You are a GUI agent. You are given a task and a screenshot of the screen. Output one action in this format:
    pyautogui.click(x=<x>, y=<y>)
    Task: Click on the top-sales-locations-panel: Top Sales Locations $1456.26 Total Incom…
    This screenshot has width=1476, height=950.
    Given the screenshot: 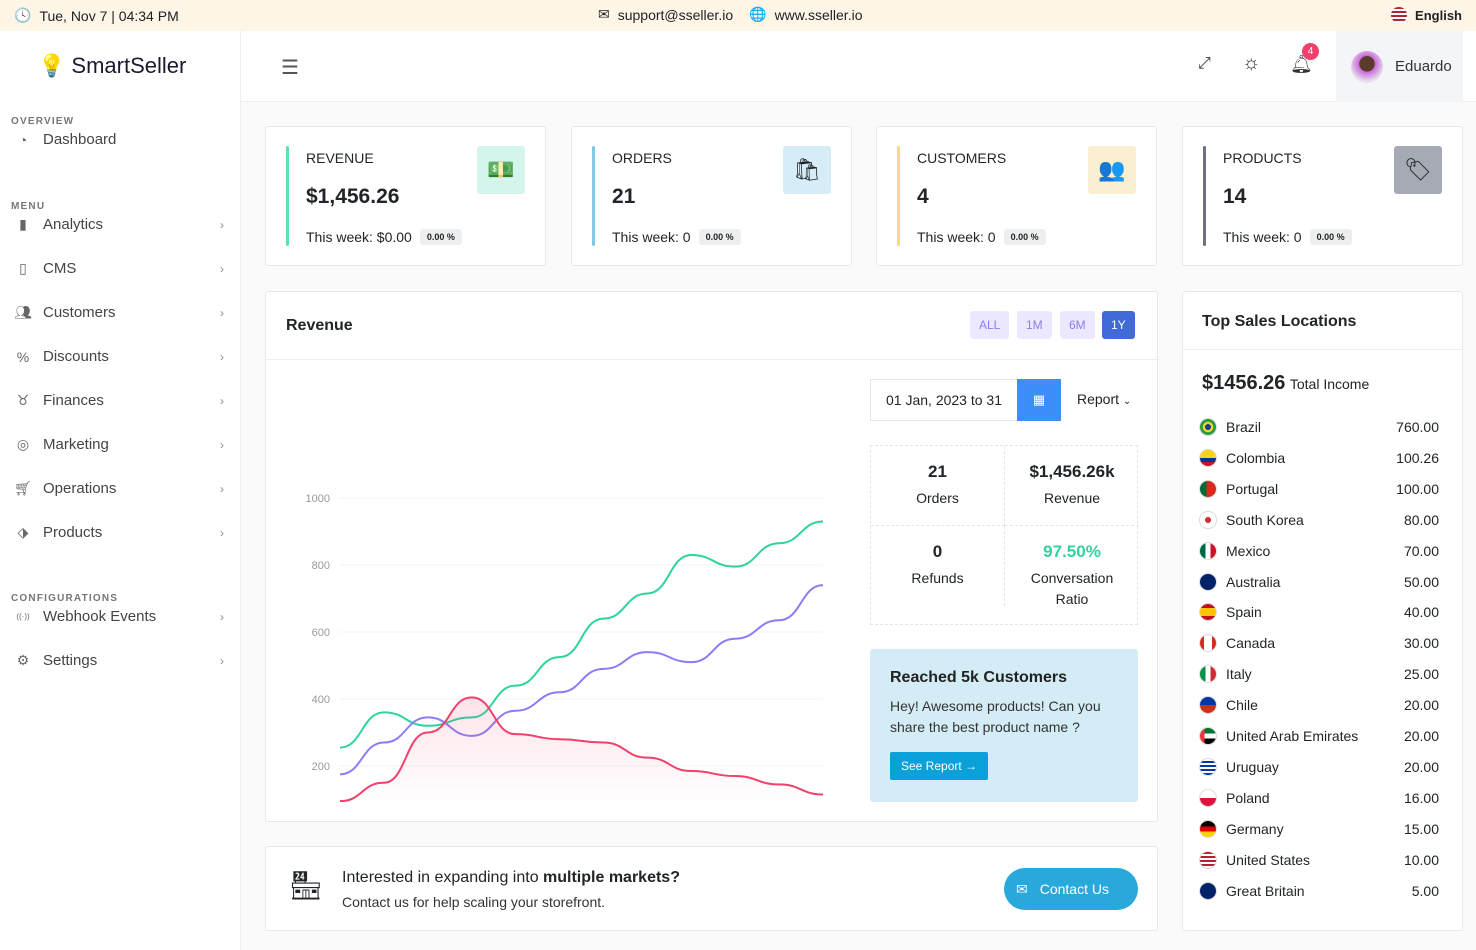 What is the action you would take?
    pyautogui.click(x=1322, y=611)
    